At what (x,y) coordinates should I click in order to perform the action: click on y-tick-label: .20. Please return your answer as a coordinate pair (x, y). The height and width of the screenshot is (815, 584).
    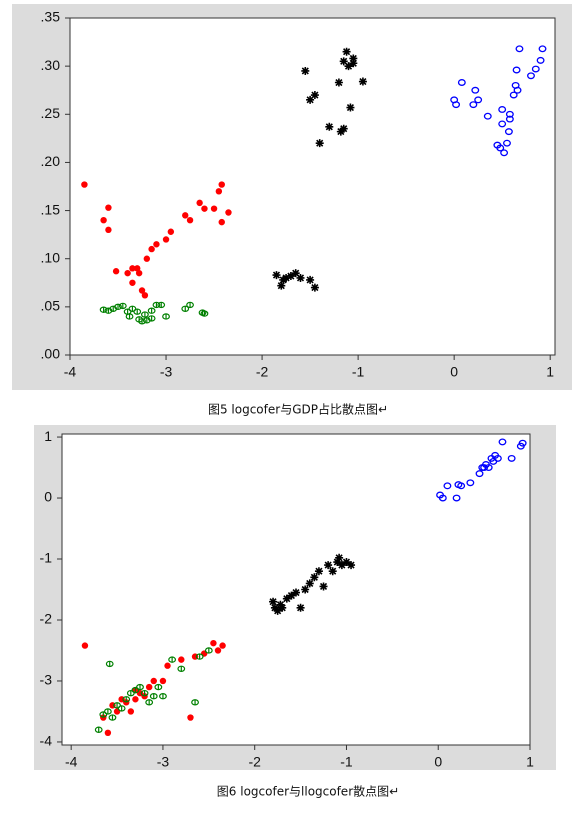
    Looking at the image, I should click on (51, 161).